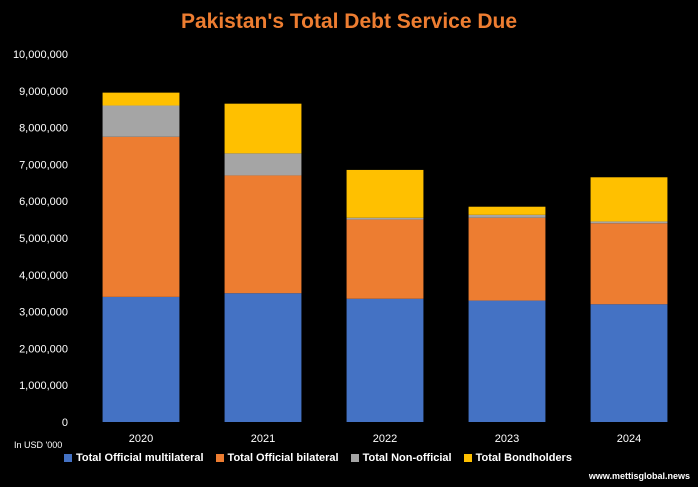 The width and height of the screenshot is (698, 487). Describe the element at coordinates (385, 439) in the screenshot. I see `x-tick-label: 2022` at that location.